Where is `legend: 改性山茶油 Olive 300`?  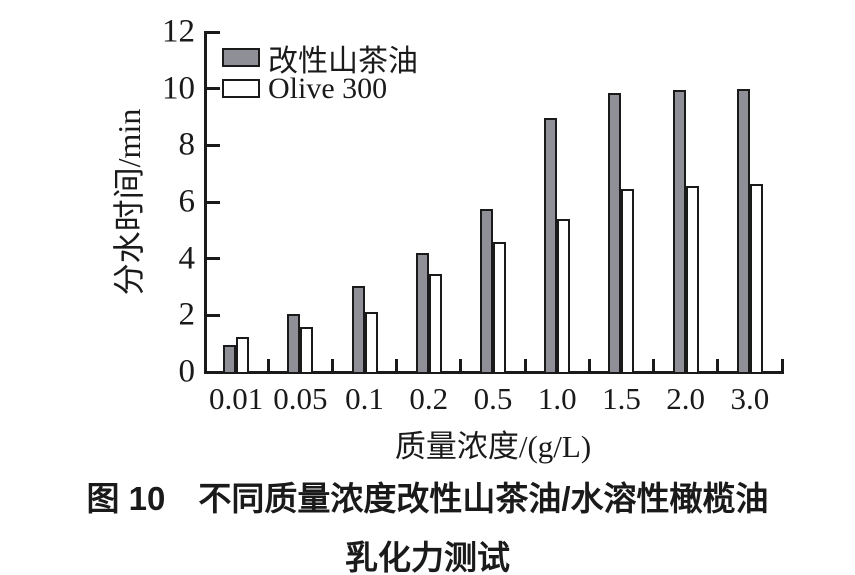 legend: 改性山茶油 Olive 300 is located at coordinates (320, 73).